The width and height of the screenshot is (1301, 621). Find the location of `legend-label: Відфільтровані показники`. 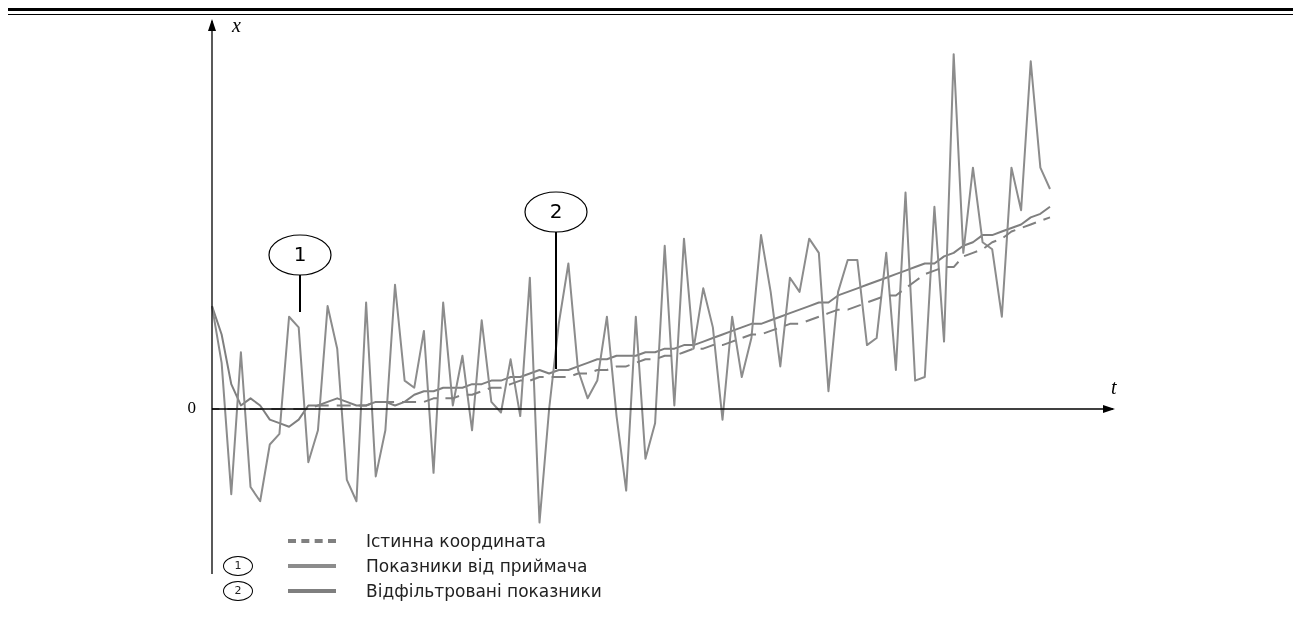

legend-label: Відфільтровані показники is located at coordinates (484, 590).